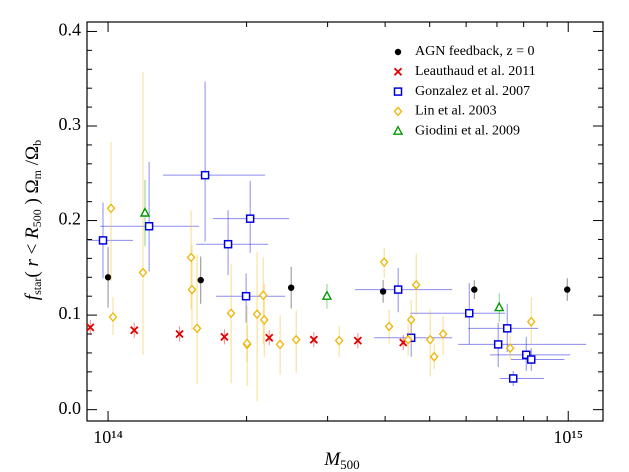 The width and height of the screenshot is (629, 472). Describe the element at coordinates (474, 51) in the screenshot. I see `legend-label: AGN feedback, z = 0` at that location.